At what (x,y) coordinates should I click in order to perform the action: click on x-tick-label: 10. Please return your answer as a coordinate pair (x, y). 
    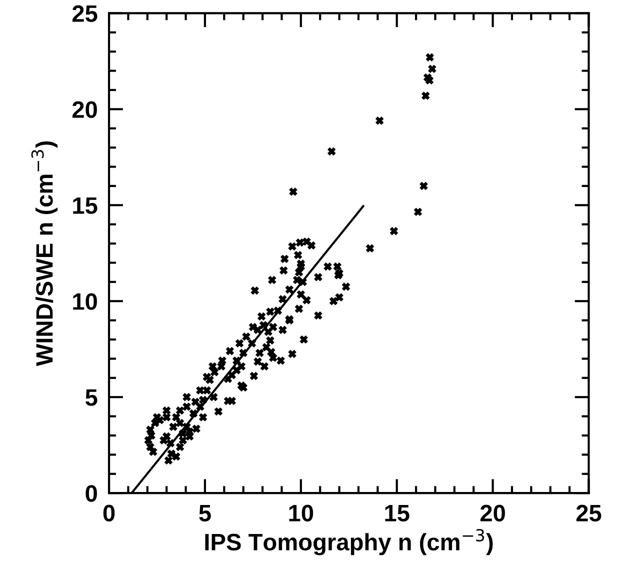
    Looking at the image, I should click on (301, 513).